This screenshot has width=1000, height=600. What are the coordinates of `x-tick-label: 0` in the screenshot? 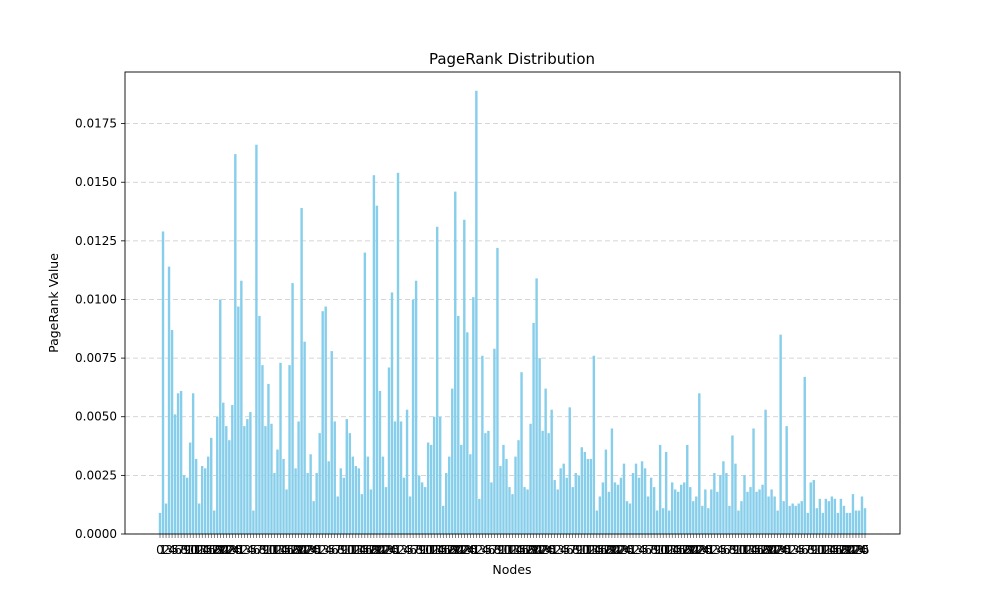 It's located at (552, 550).